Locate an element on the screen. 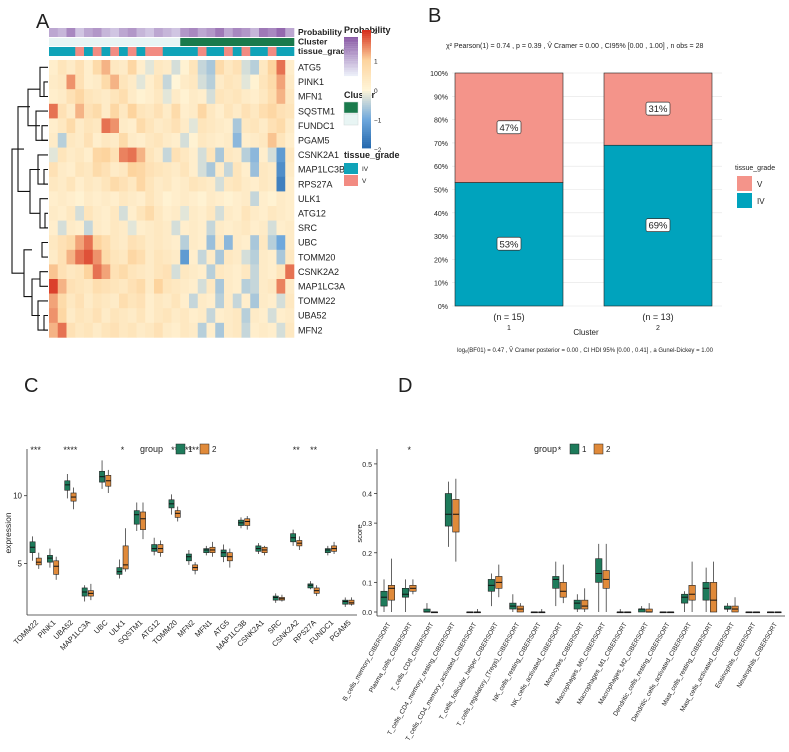 This screenshot has width=789, height=752. panel-label-A: A is located at coordinates (43, 22).